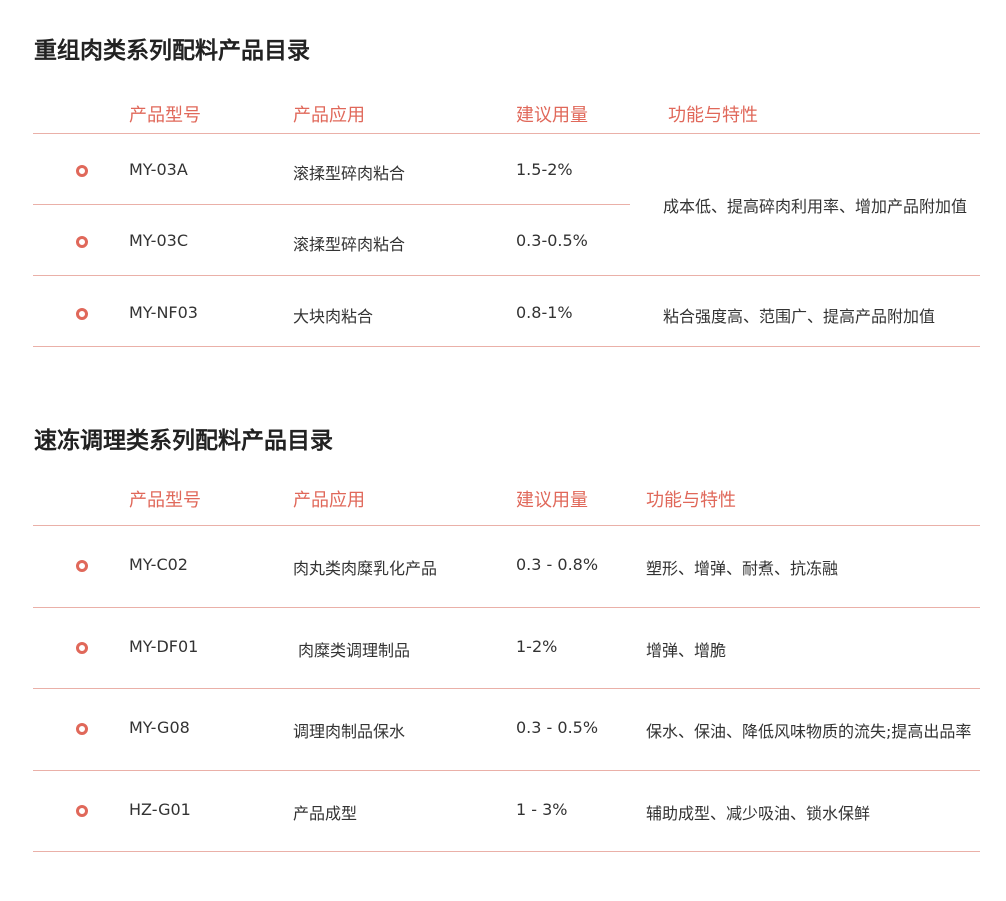 The width and height of the screenshot is (1006, 901). I want to click on model: MY-03A, so click(158, 169).